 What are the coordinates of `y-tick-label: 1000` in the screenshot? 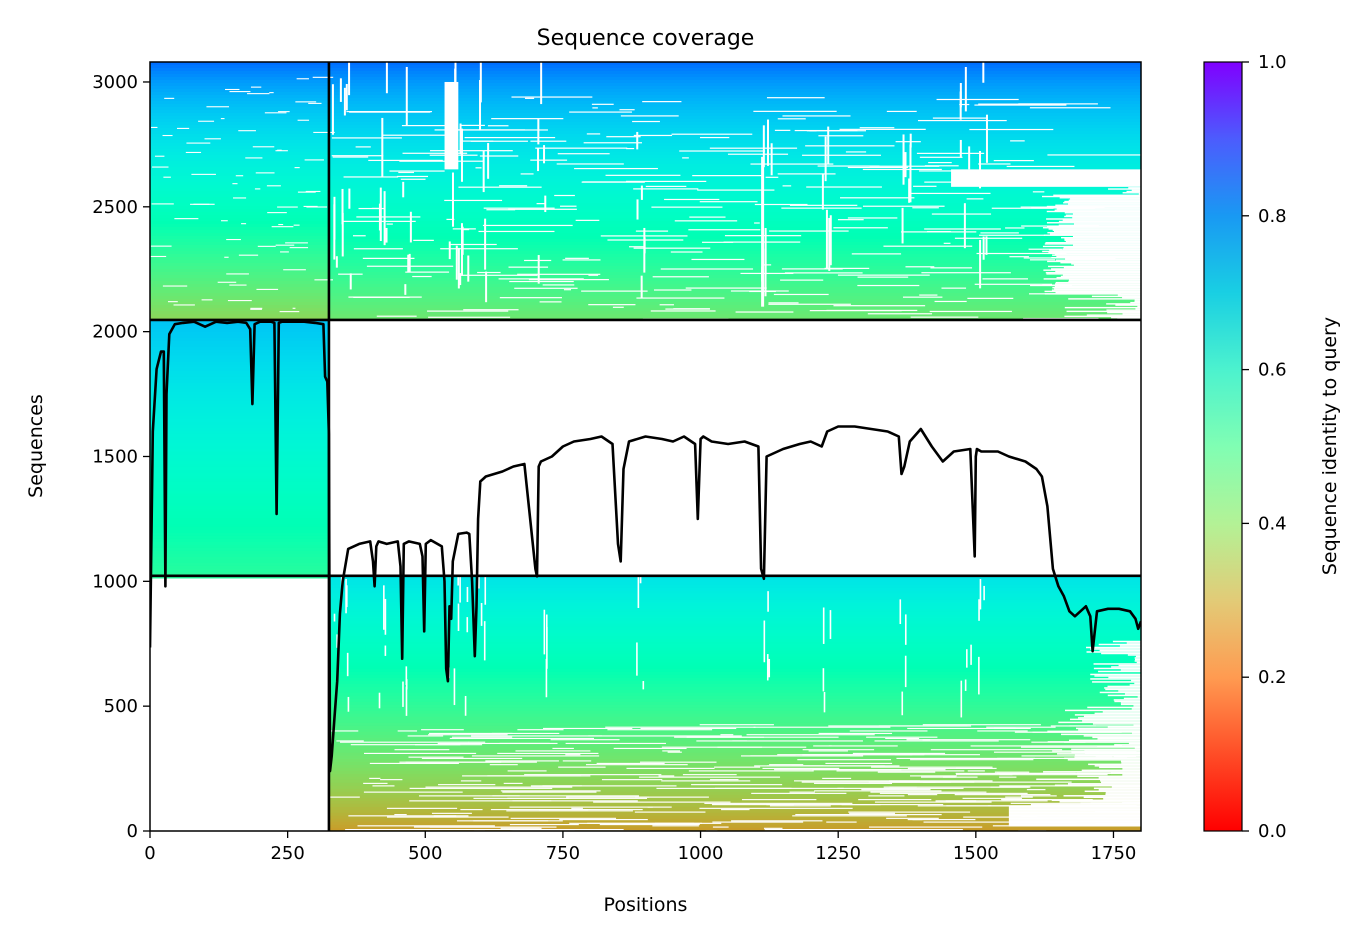 It's located at (115, 581).